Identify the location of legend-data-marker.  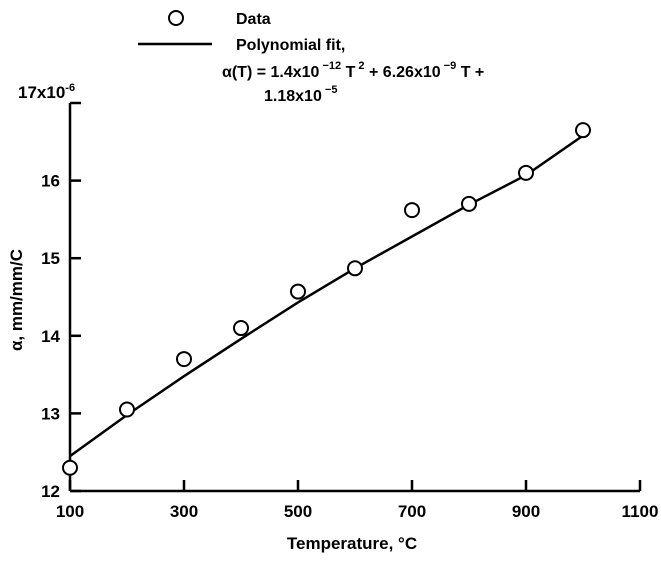
(176, 18).